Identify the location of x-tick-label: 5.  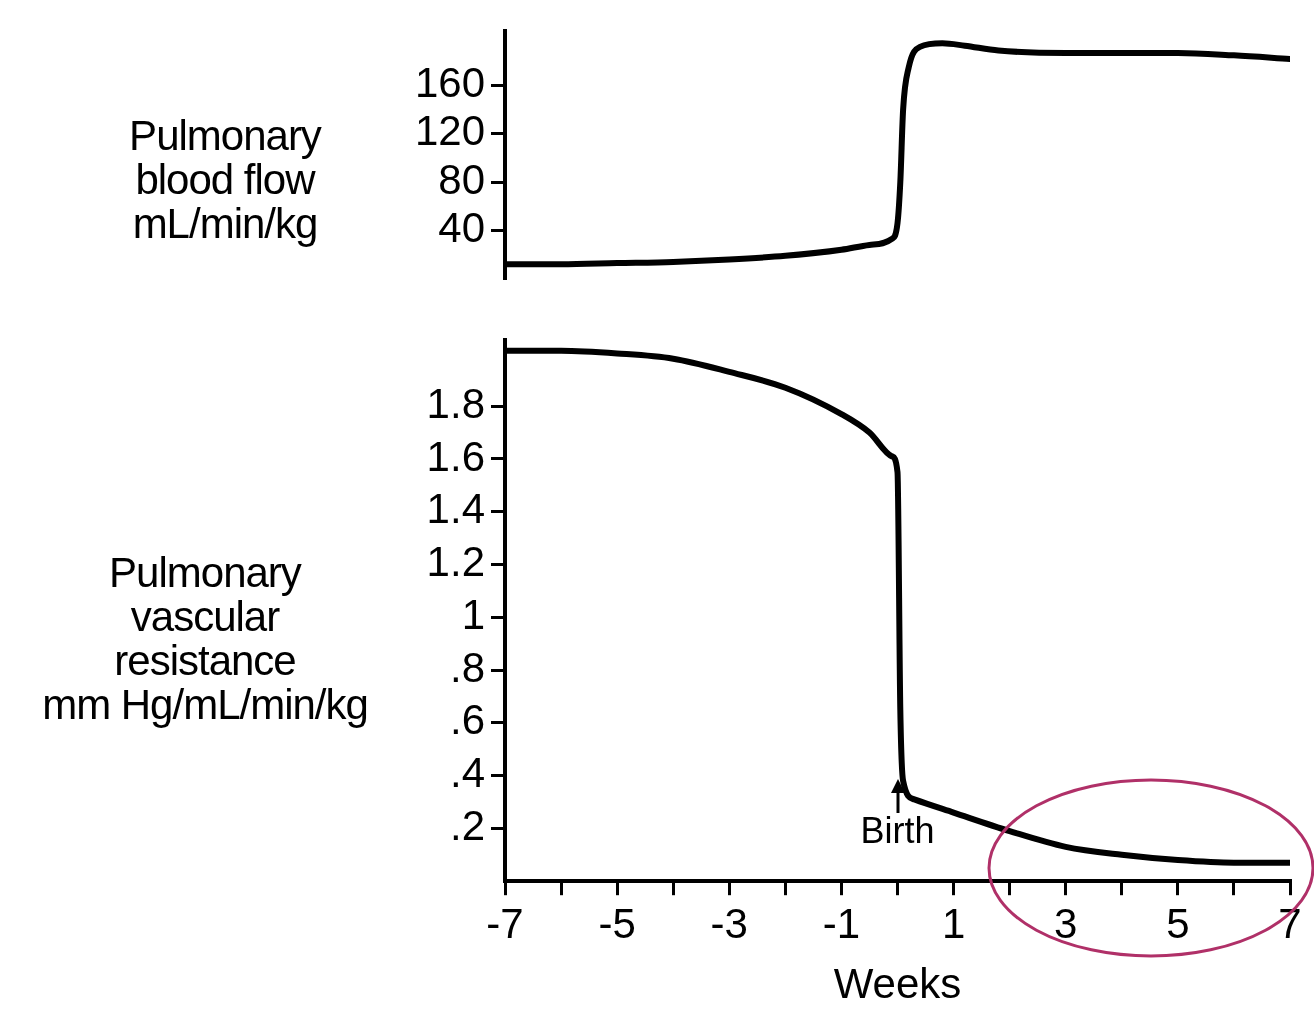
(1178, 923).